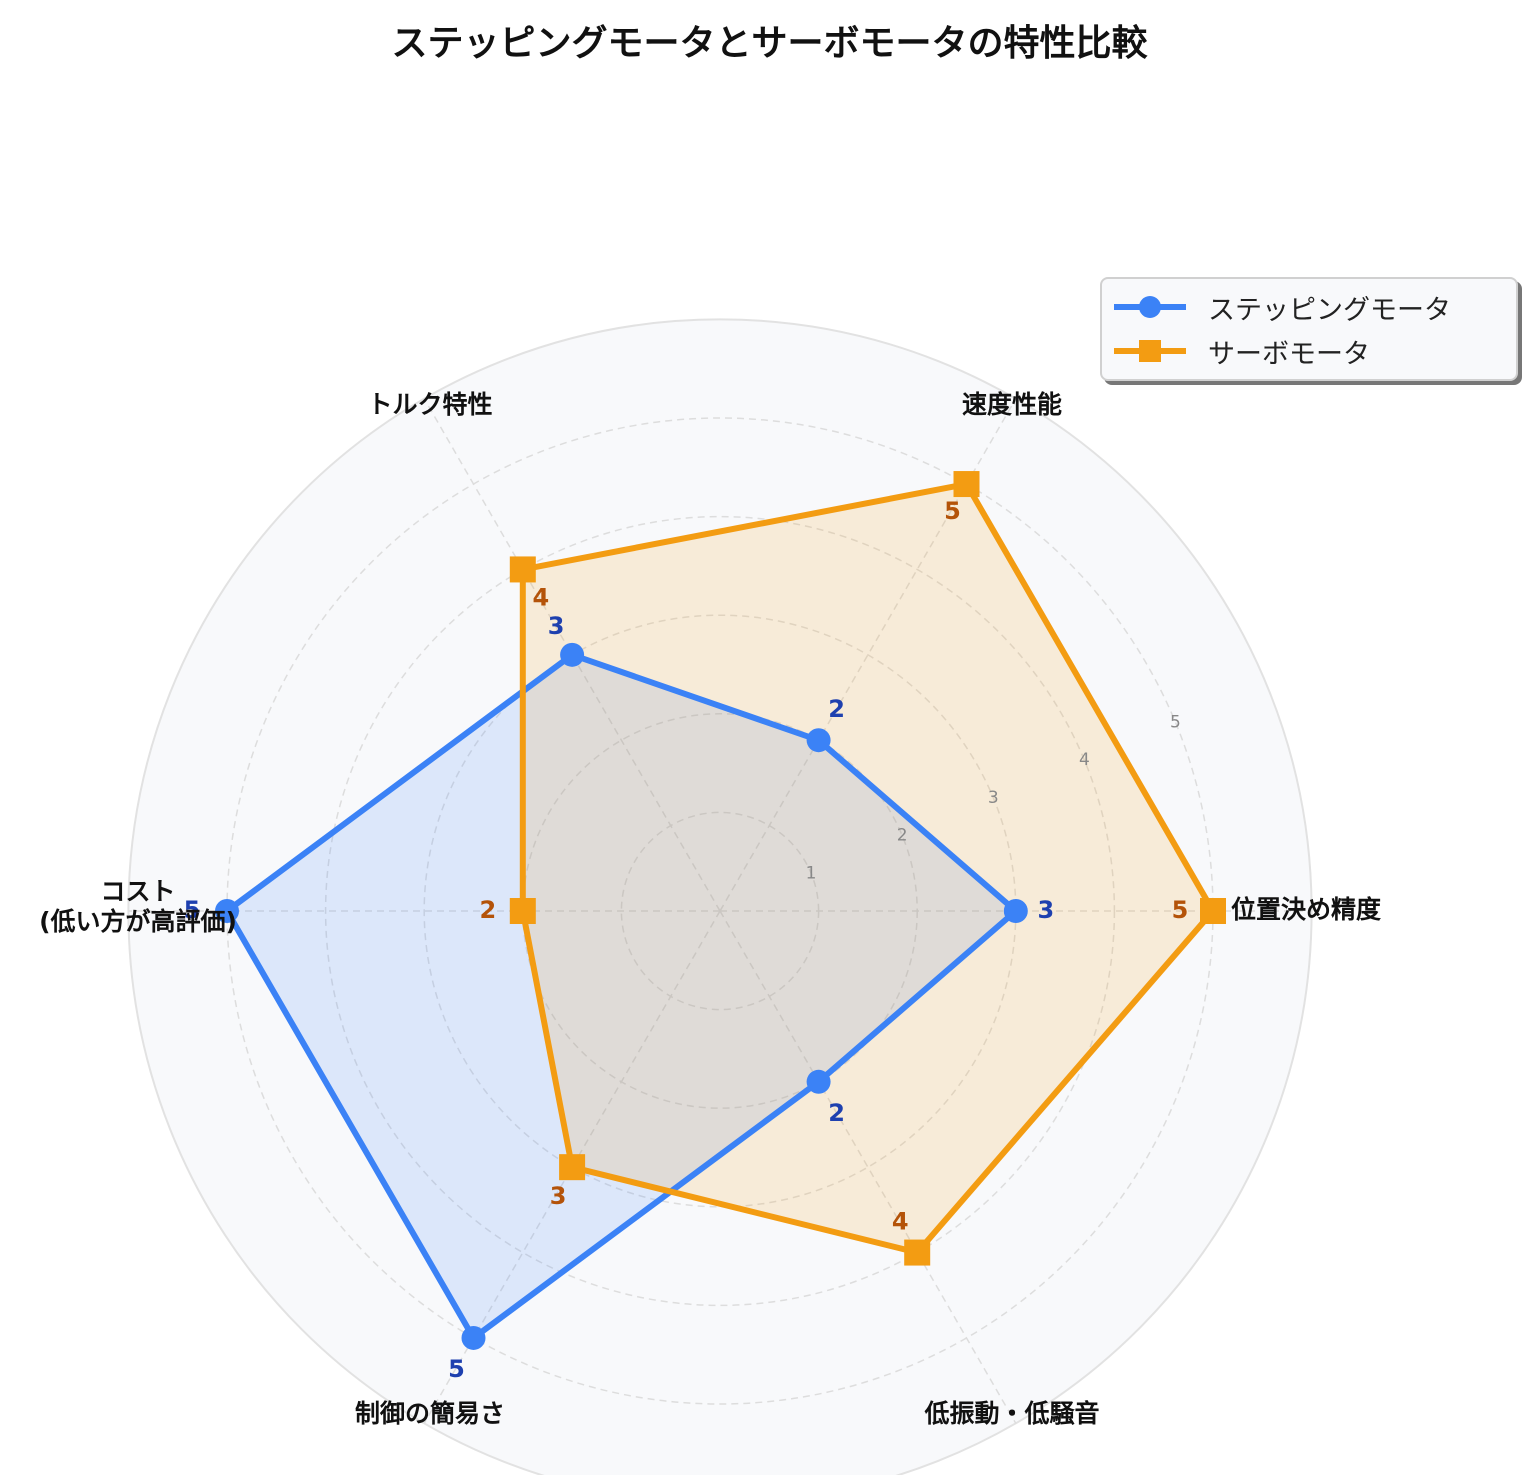 This screenshot has height=1475, width=1539. I want to click on axis-category-label-line: 速度性能, so click(1012, 404).